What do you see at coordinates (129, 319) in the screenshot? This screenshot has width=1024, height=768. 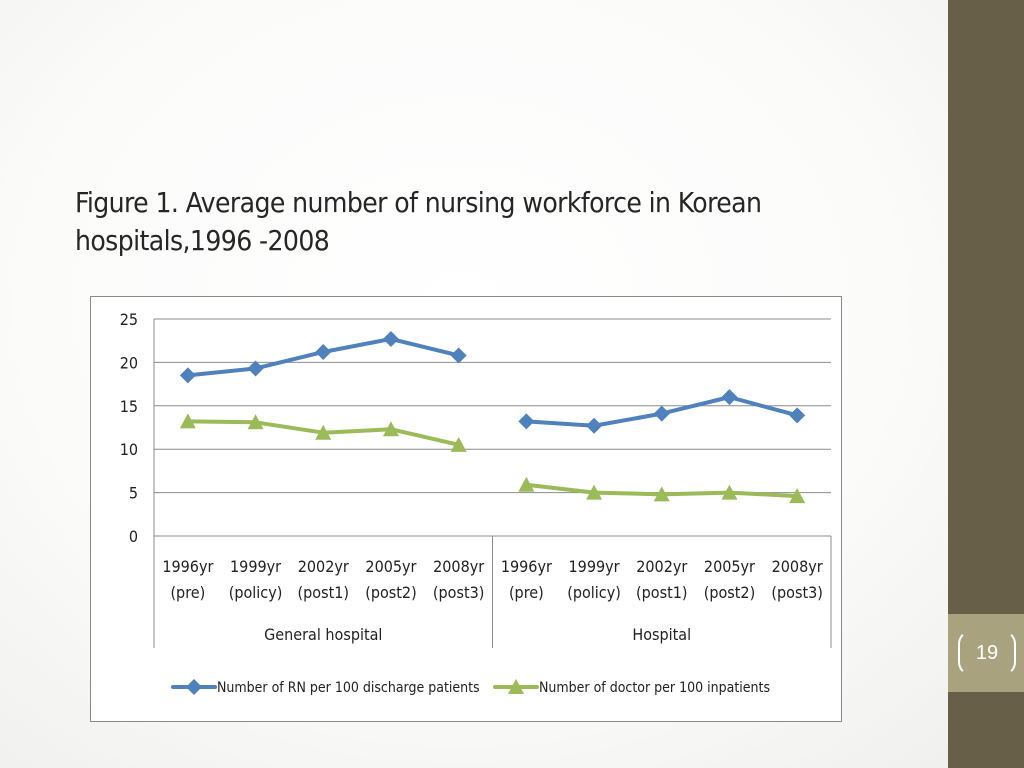 I see `y-tick-label: 25` at bounding box center [129, 319].